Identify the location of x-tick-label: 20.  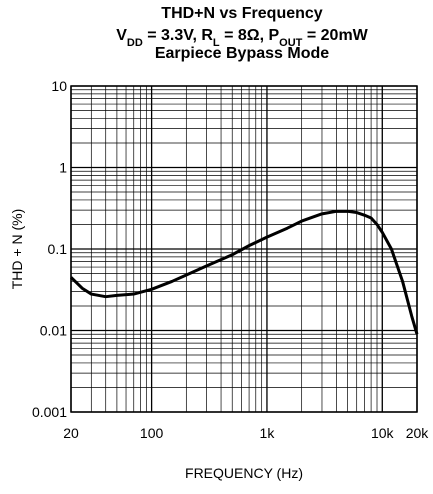
(71, 433).